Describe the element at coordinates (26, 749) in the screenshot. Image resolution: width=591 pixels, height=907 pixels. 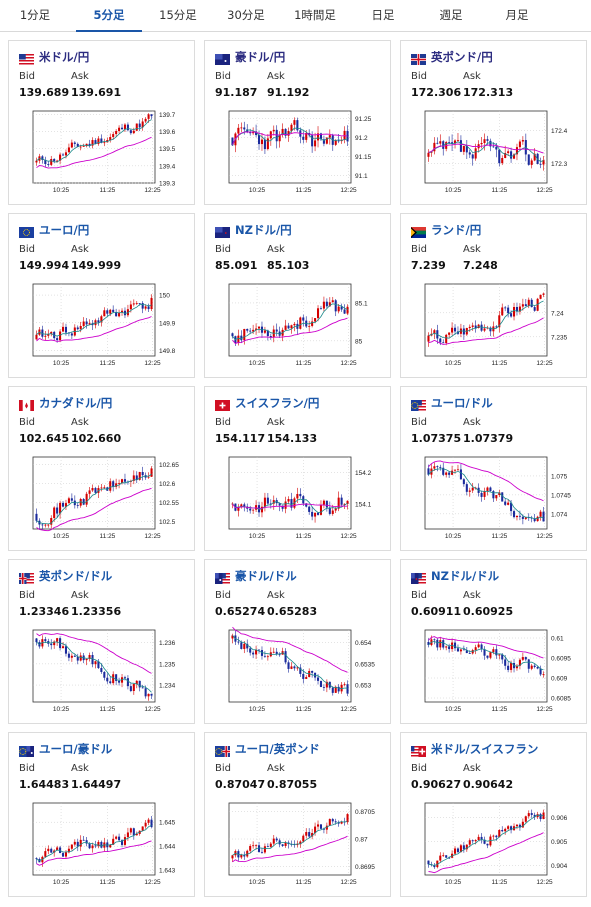
I see `euau-flag-icon` at that location.